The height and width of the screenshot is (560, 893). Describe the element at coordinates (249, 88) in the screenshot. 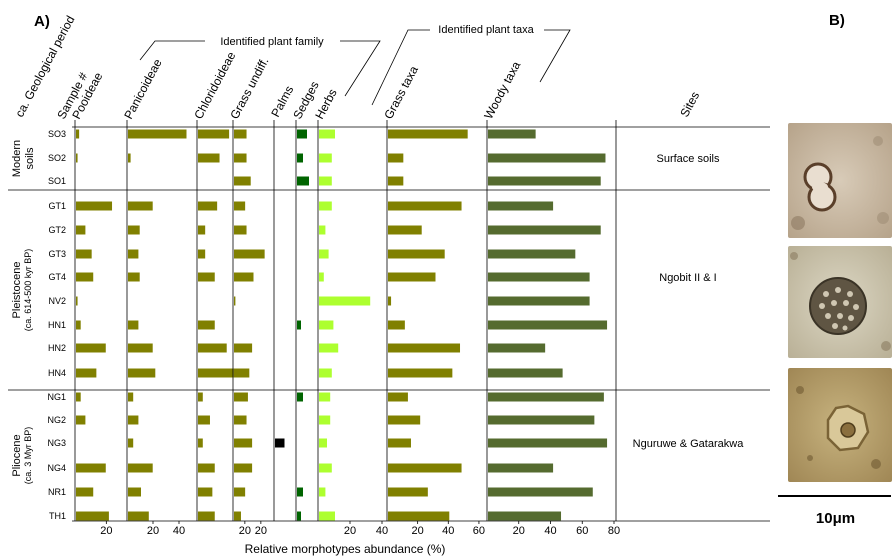

I see `series-header: Grass undiff.` at that location.